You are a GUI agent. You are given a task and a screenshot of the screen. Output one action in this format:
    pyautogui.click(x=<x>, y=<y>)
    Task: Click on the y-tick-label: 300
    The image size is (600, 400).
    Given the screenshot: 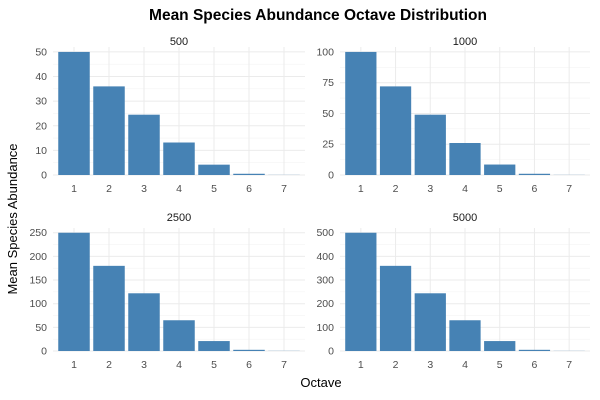 What is the action you would take?
    pyautogui.click(x=325, y=281)
    